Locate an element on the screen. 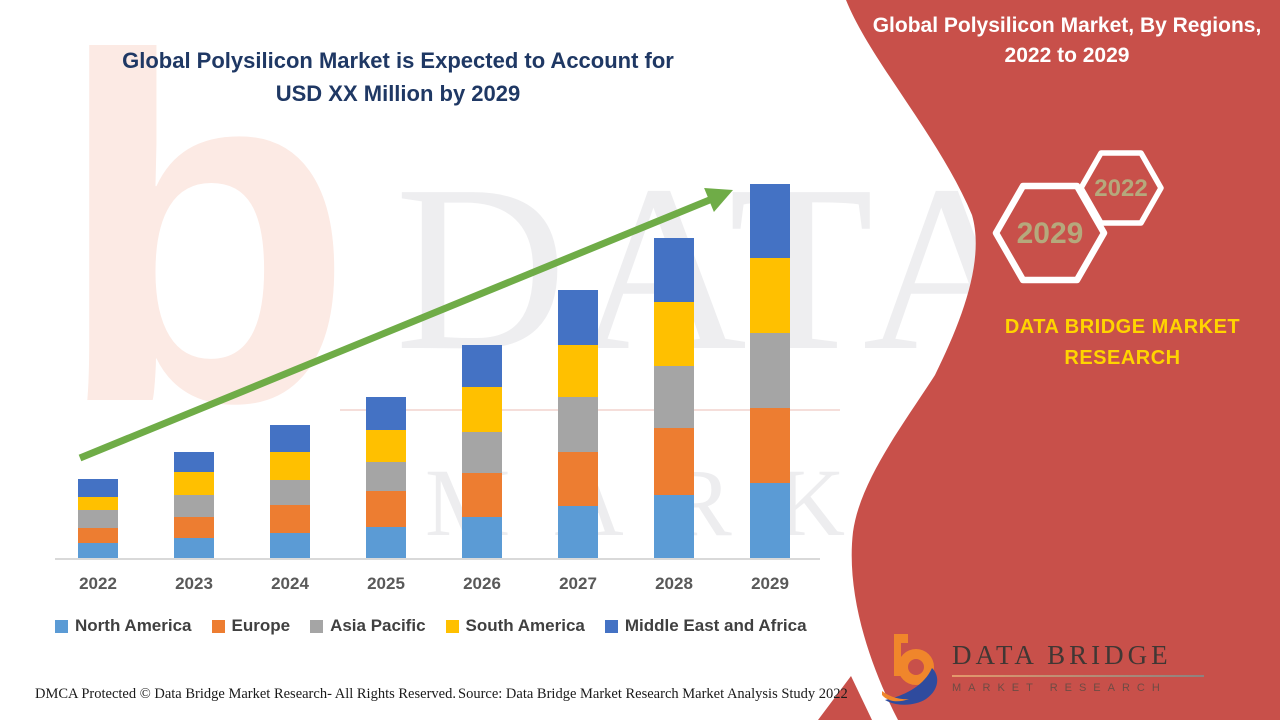  databridge-logo: DATA BRIDGE MARKET RESEARCH is located at coordinates (1078, 667).